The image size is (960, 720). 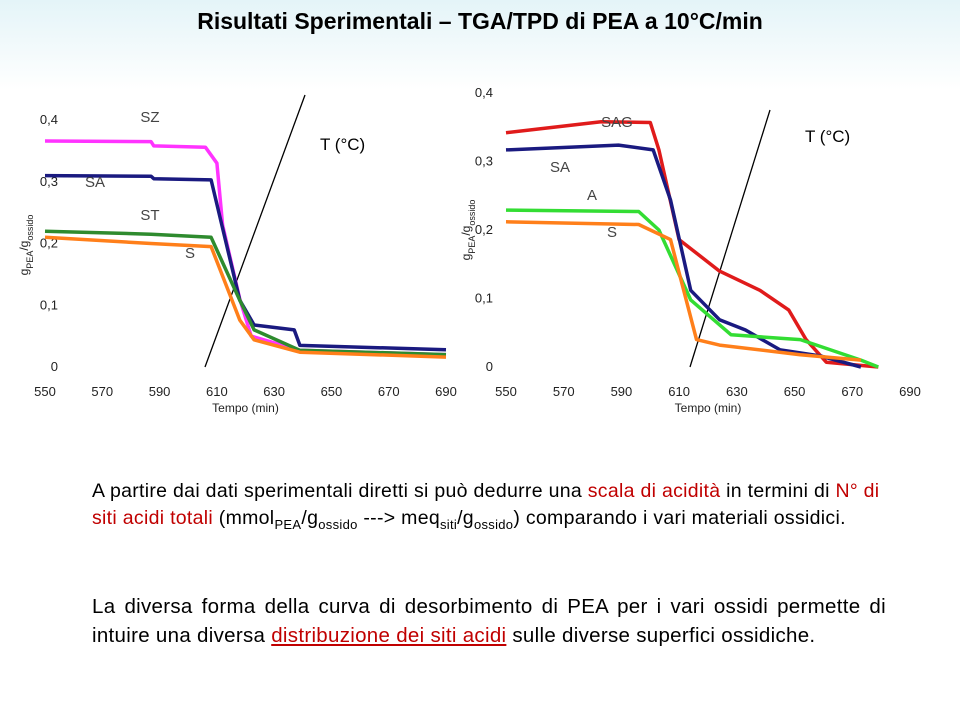 What do you see at coordinates (592, 195) in the screenshot?
I see `series-label: A` at bounding box center [592, 195].